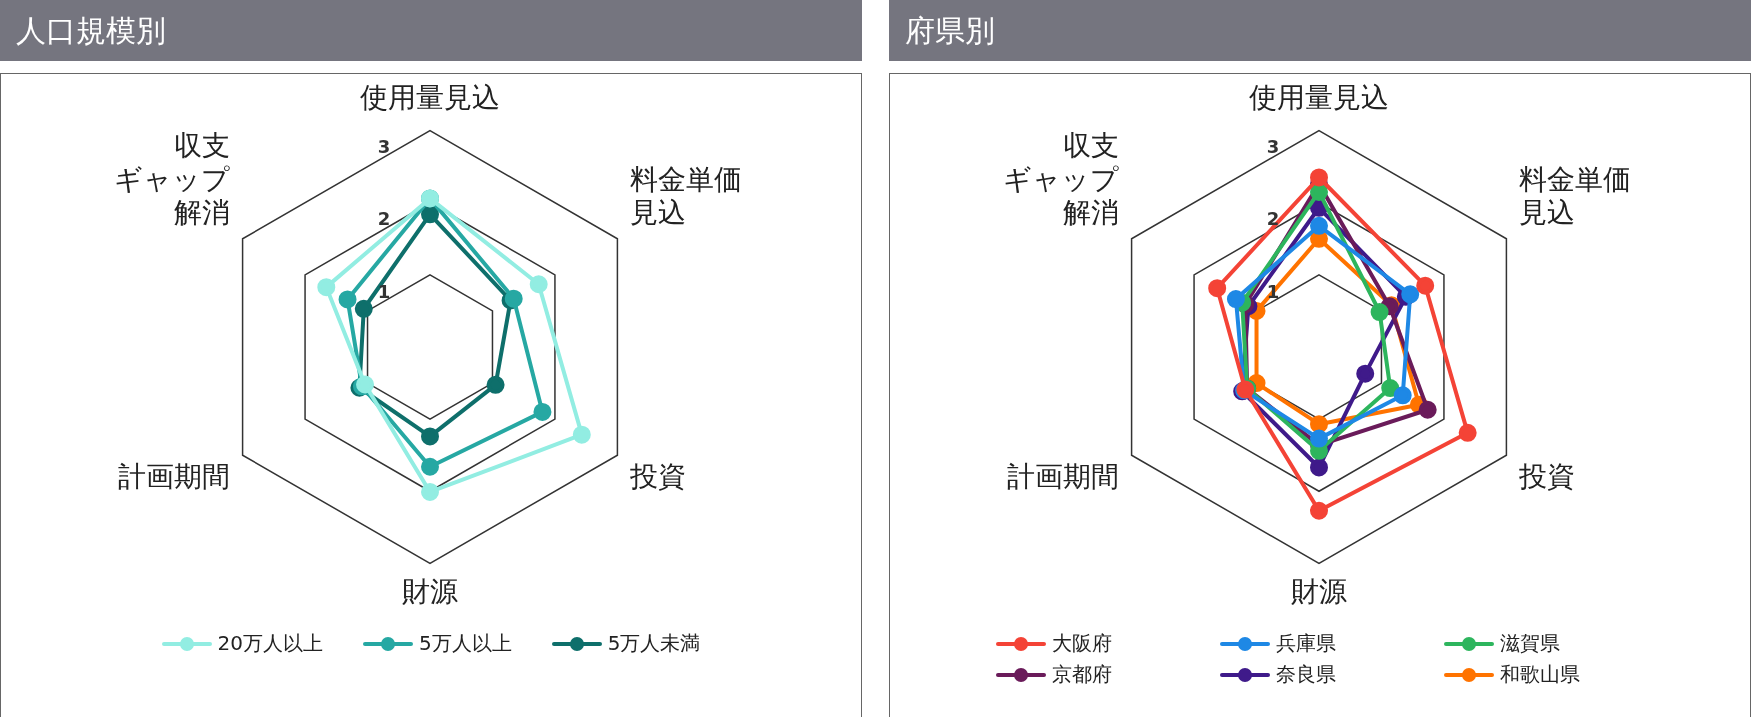 The width and height of the screenshot is (1751, 717). I want to click on legend-label: 兵庫県, so click(1306, 643).